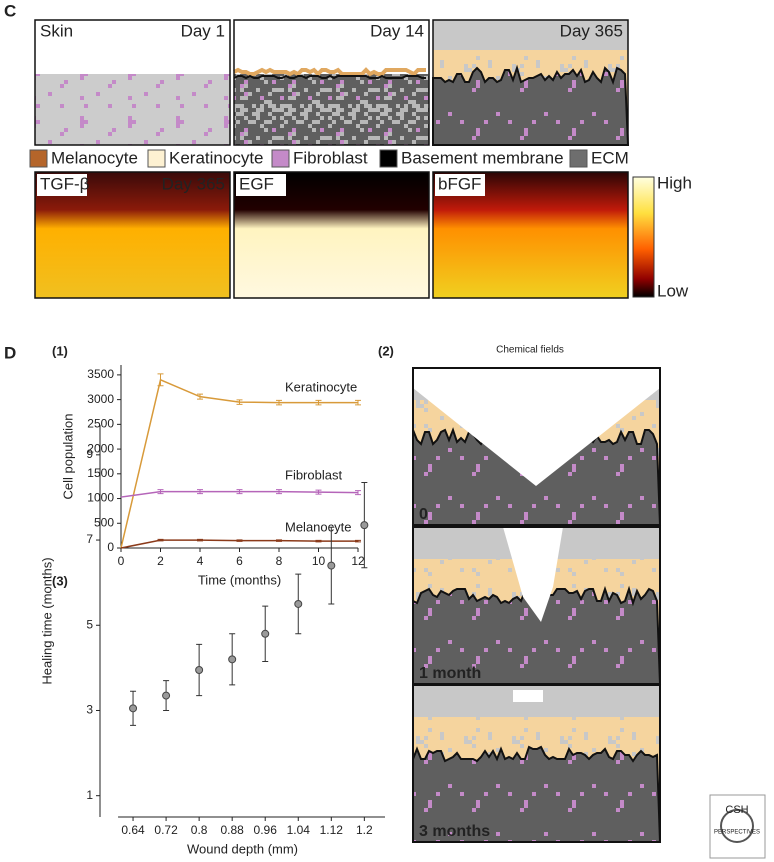 Image resolution: width=774 pixels, height=862 pixels. Describe the element at coordinates (329, 77) in the screenshot. I see `membrane` at that location.